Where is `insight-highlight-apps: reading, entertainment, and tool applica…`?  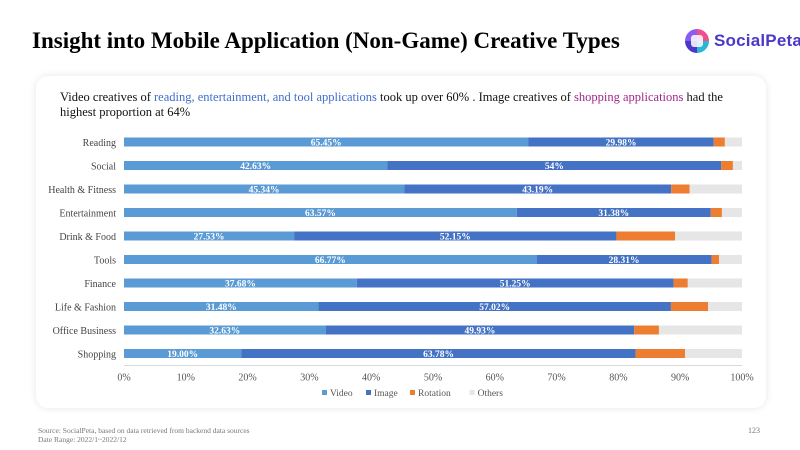
insight-highlight-apps: reading, entertainment, and tool applica… is located at coordinates (265, 97).